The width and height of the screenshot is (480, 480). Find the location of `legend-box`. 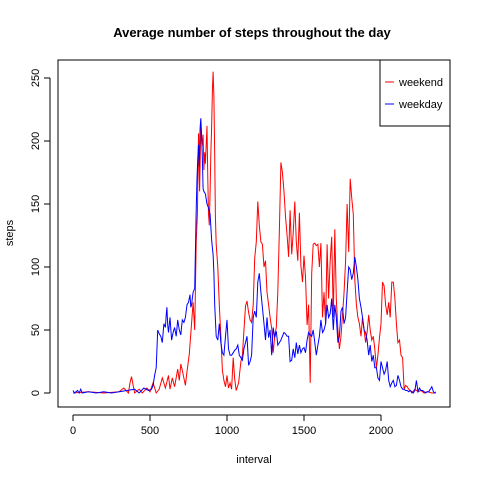

legend-box is located at coordinates (415, 93).